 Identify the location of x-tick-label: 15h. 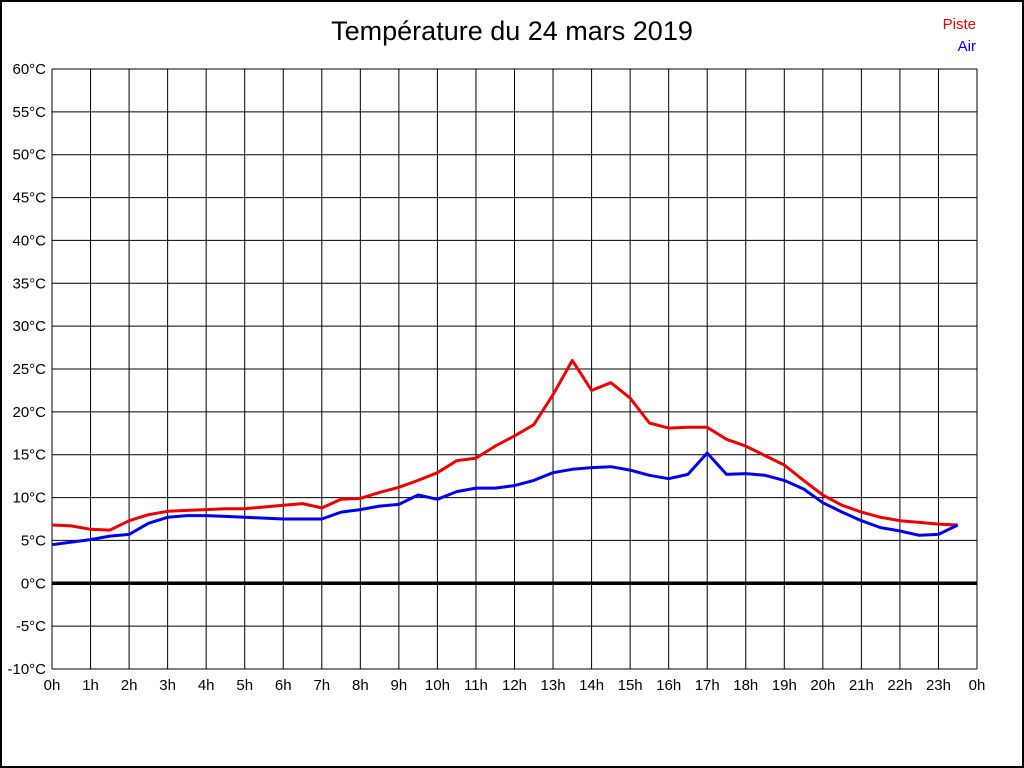
(630, 685).